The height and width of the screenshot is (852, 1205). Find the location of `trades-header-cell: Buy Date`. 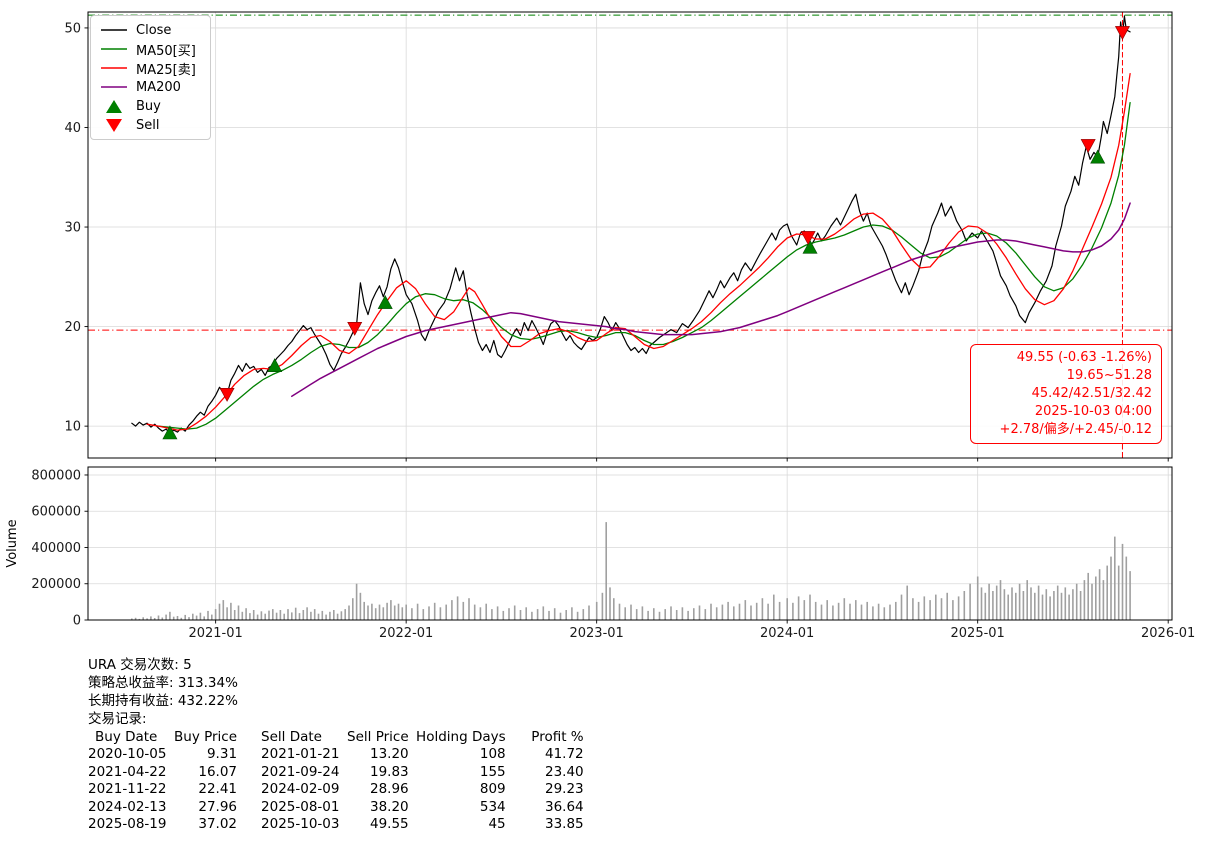

trades-header-cell: Buy Date is located at coordinates (126, 737).